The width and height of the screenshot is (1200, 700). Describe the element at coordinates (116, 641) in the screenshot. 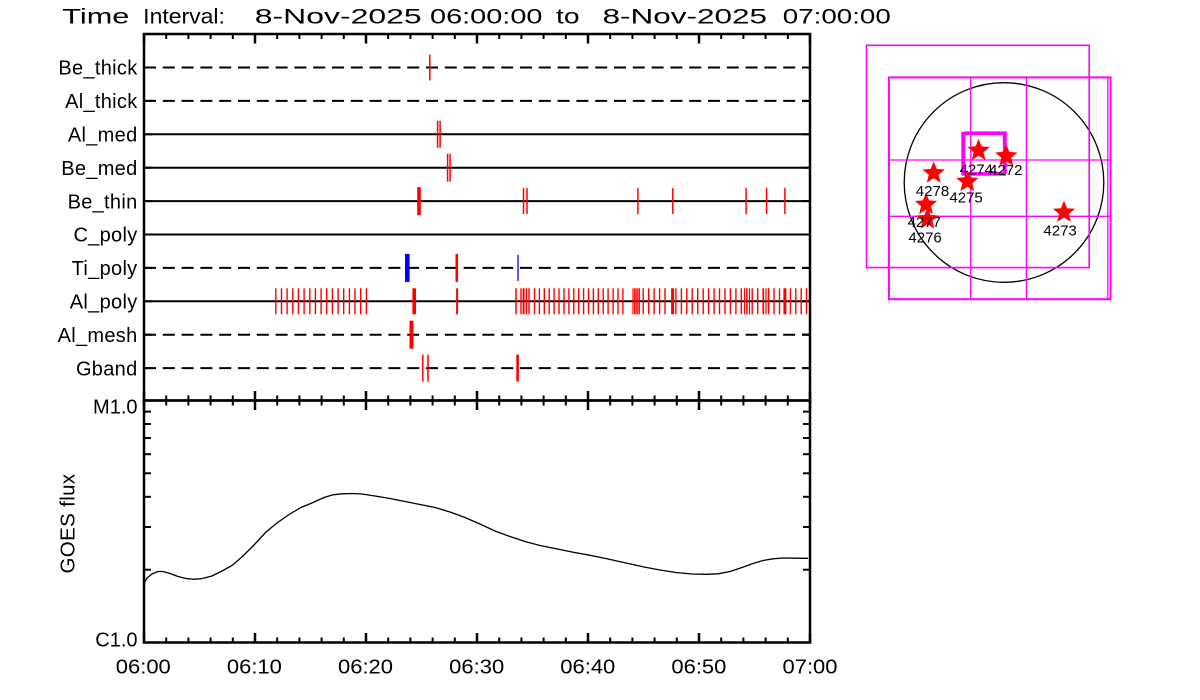

I see `svg-text: C1.0` at that location.